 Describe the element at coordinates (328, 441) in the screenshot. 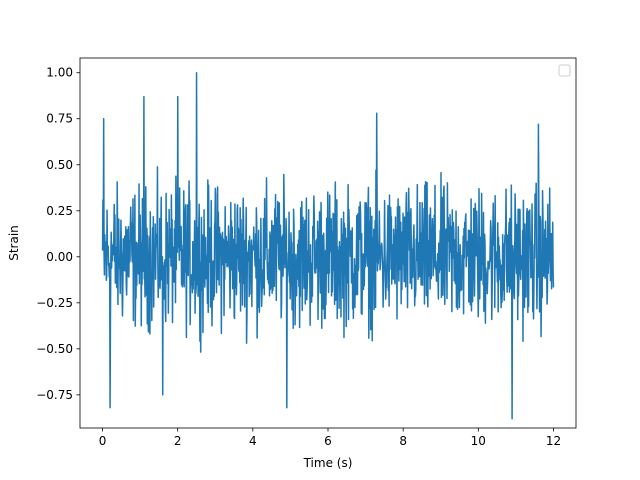

I see `x-tick-label: 6` at that location.